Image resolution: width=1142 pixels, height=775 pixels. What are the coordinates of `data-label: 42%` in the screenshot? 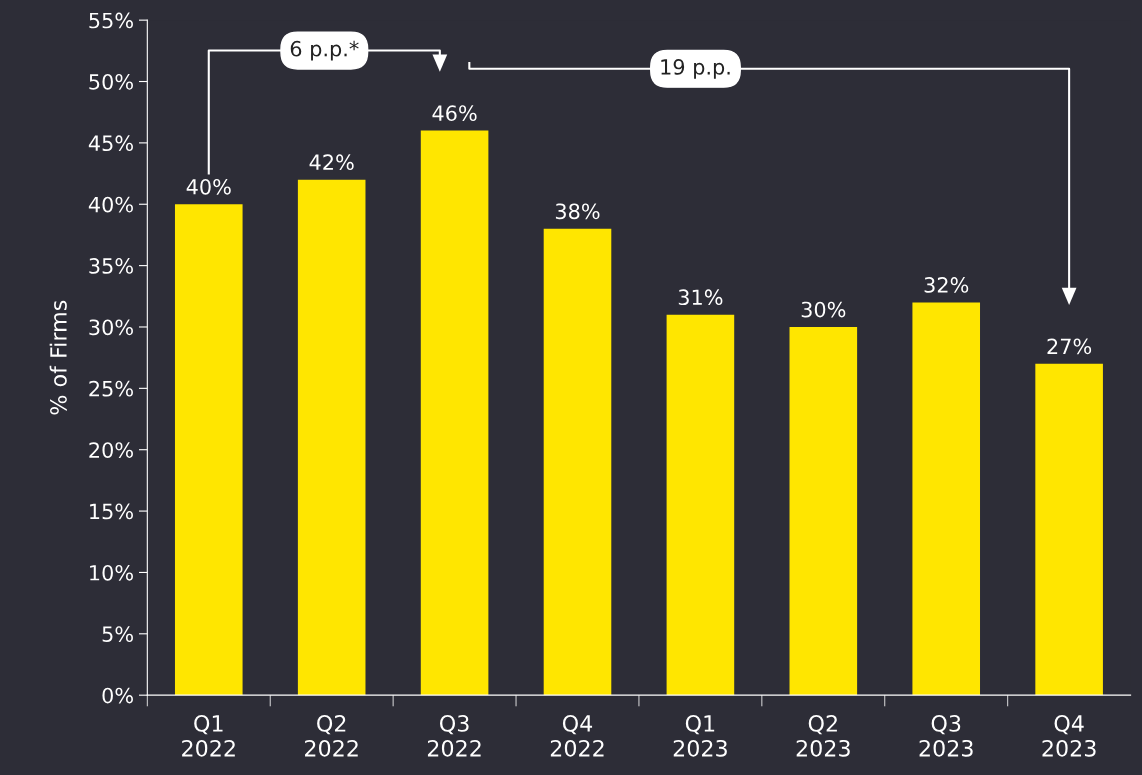 It's located at (331, 162).